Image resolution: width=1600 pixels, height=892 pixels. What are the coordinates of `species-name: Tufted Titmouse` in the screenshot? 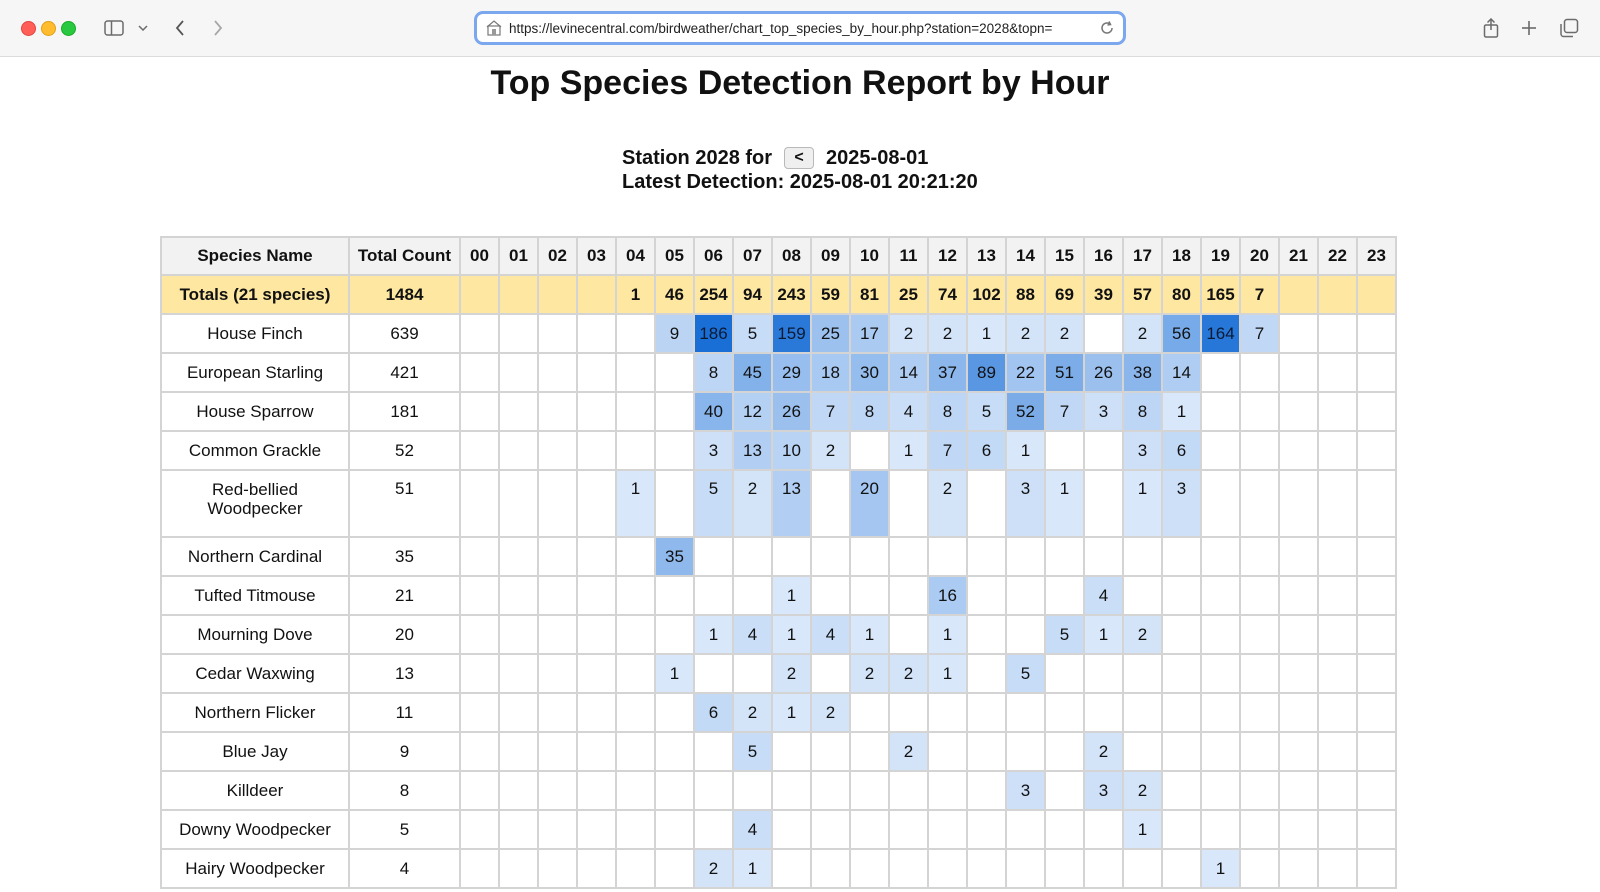 It's located at (255, 595).